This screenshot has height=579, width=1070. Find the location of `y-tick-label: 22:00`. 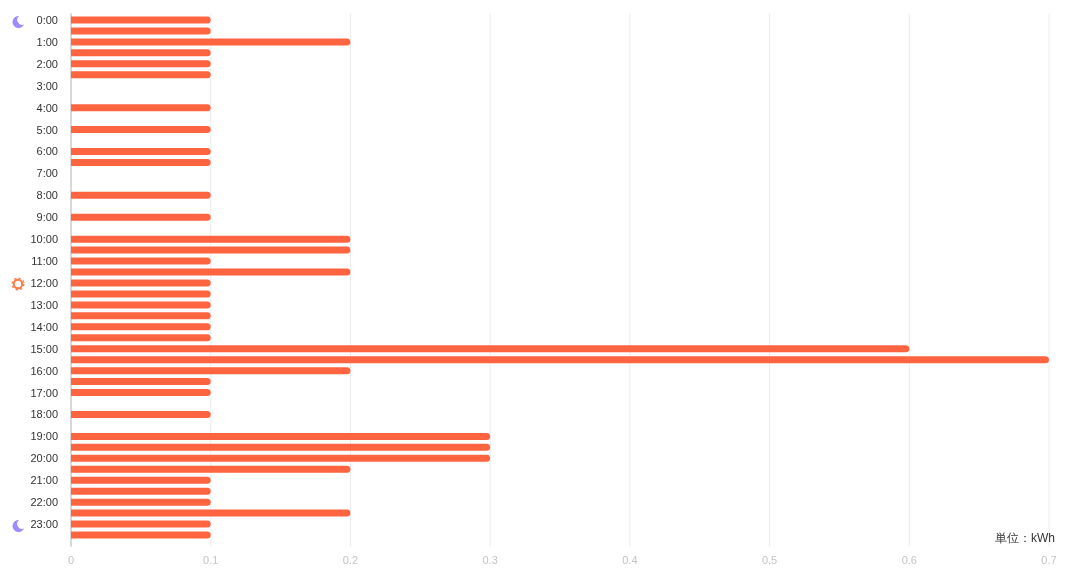

y-tick-label: 22:00 is located at coordinates (44, 502).